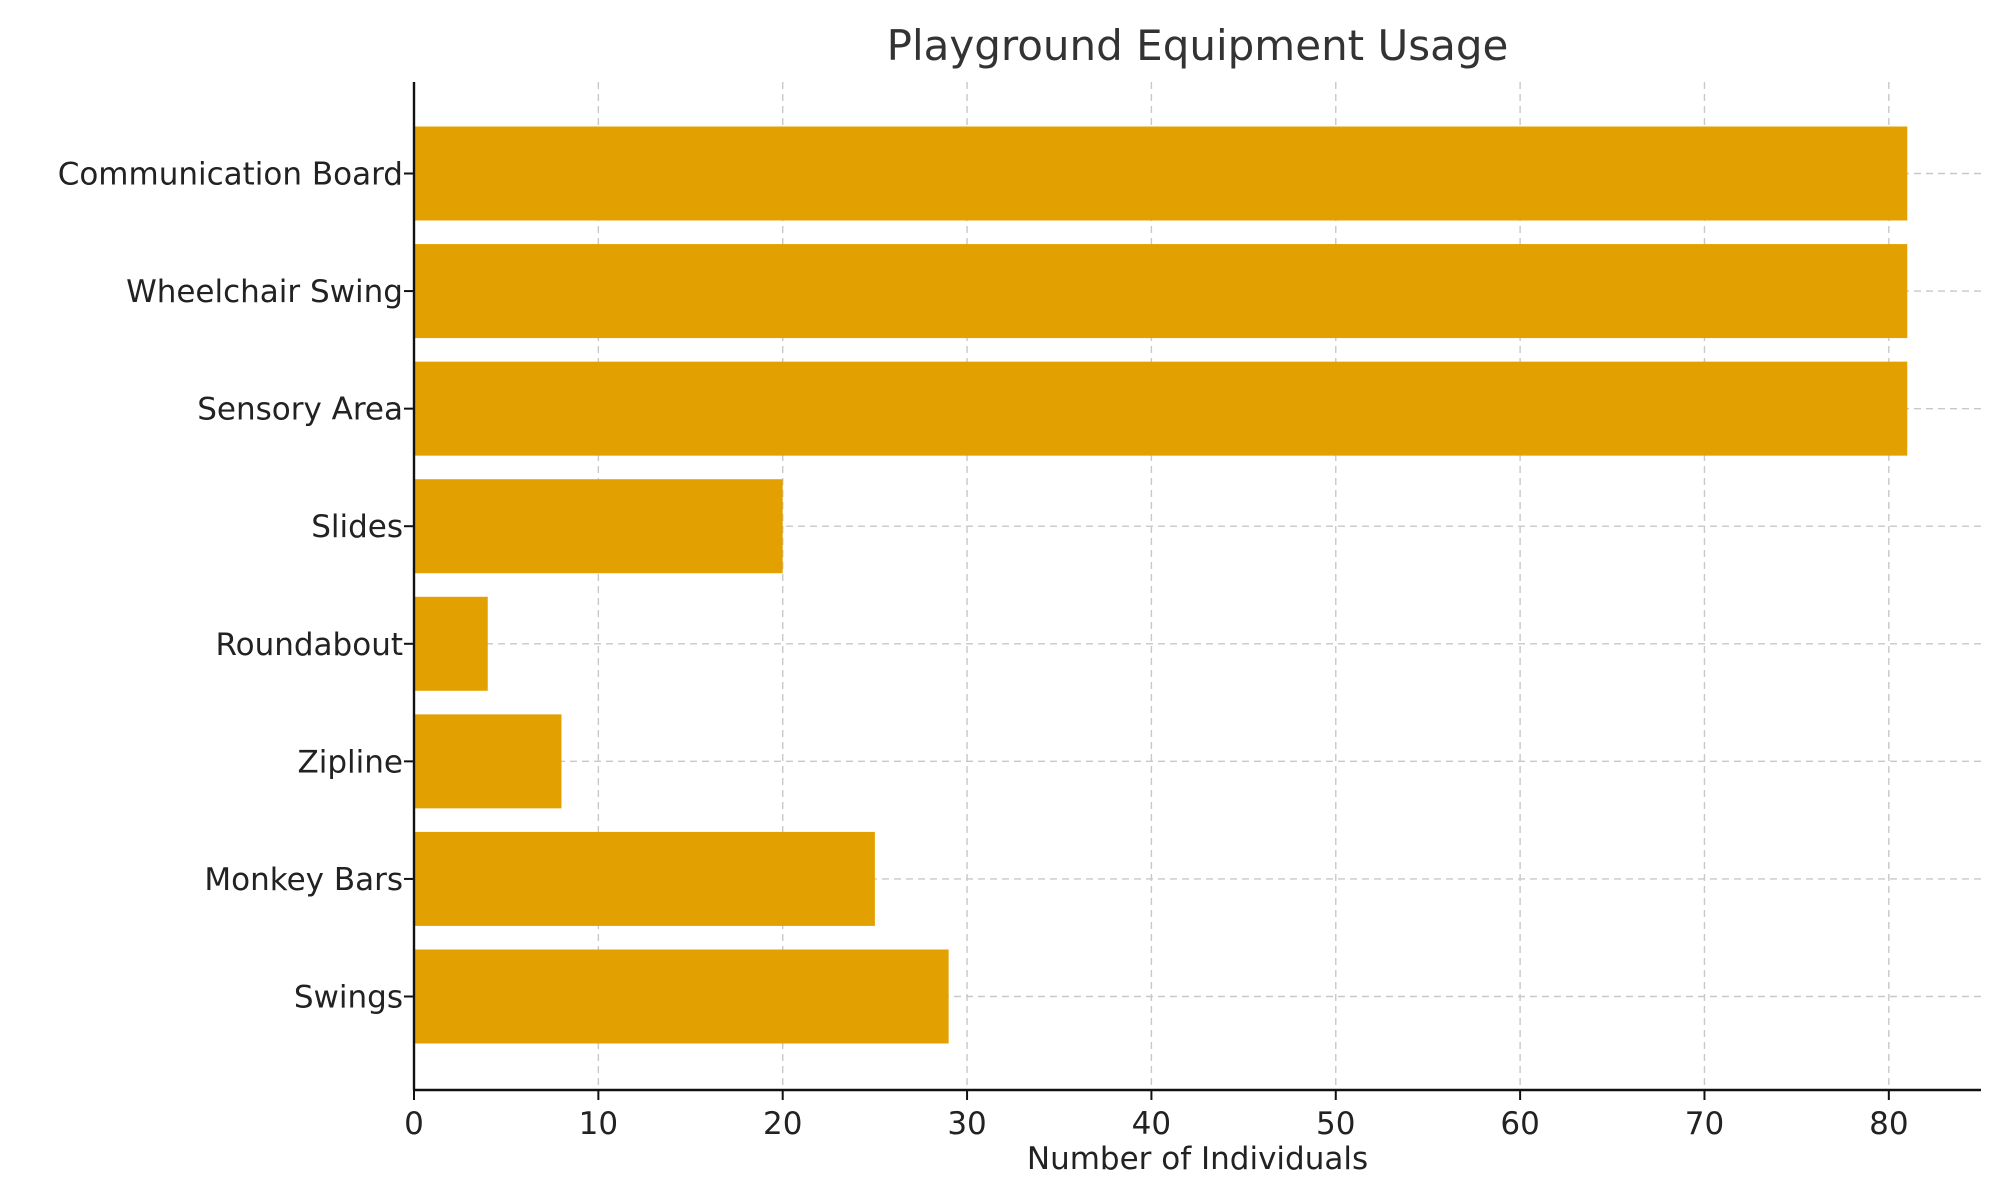  Describe the element at coordinates (1161, 408) in the screenshot. I see `bar-sensory-area` at that location.